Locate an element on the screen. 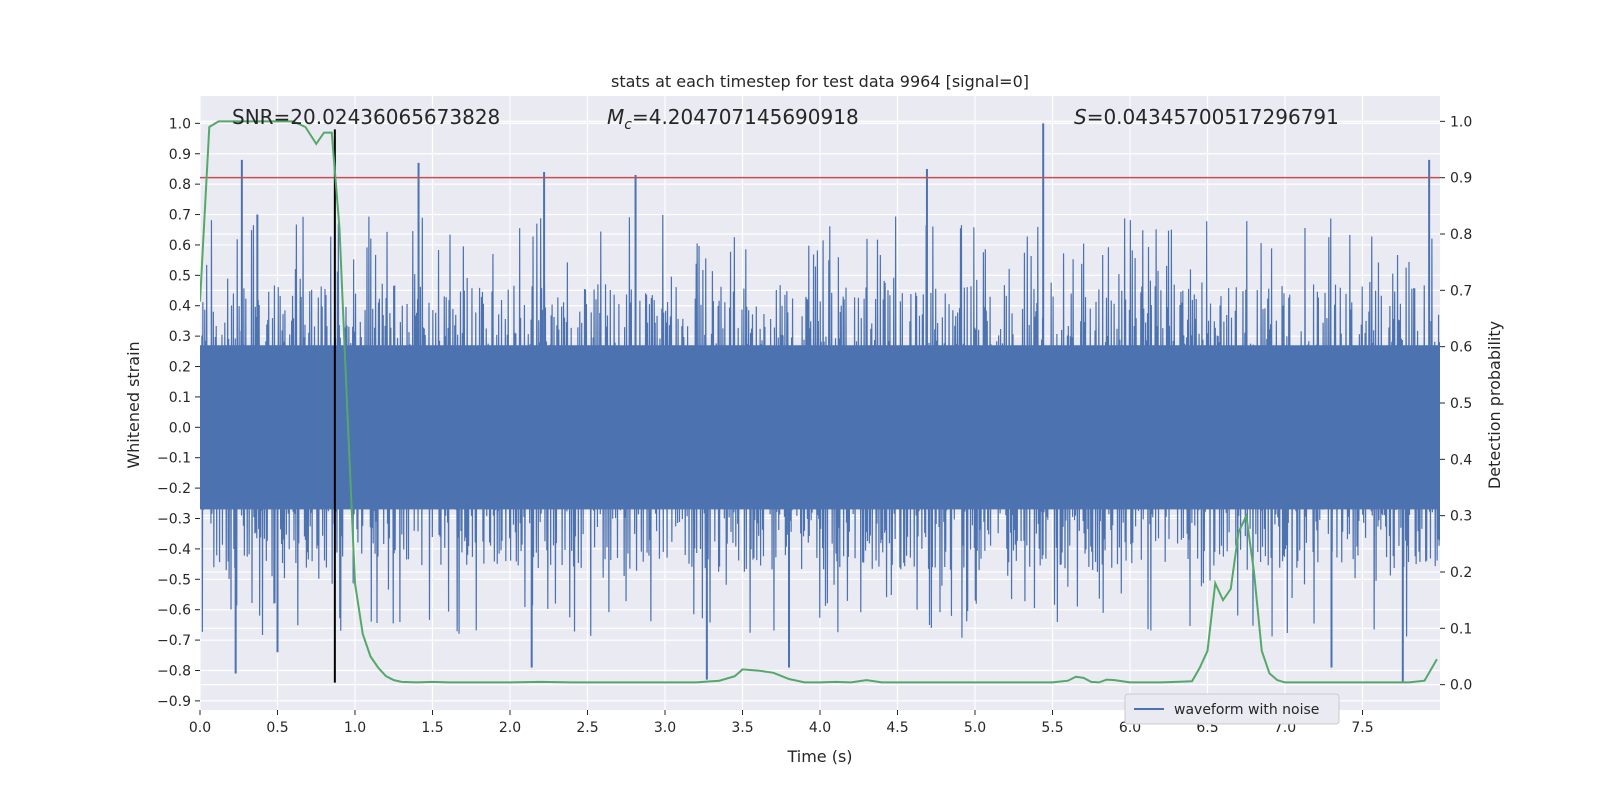  y-tick-label: 0.9 is located at coordinates (180, 155).